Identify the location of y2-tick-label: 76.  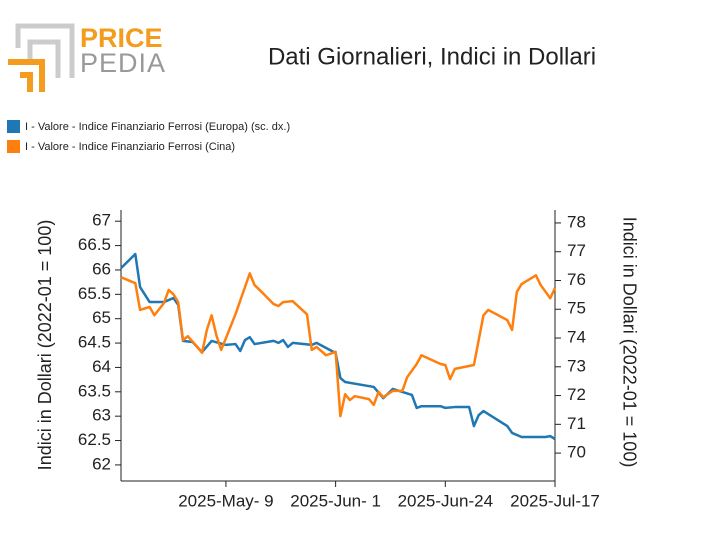
(576, 279).